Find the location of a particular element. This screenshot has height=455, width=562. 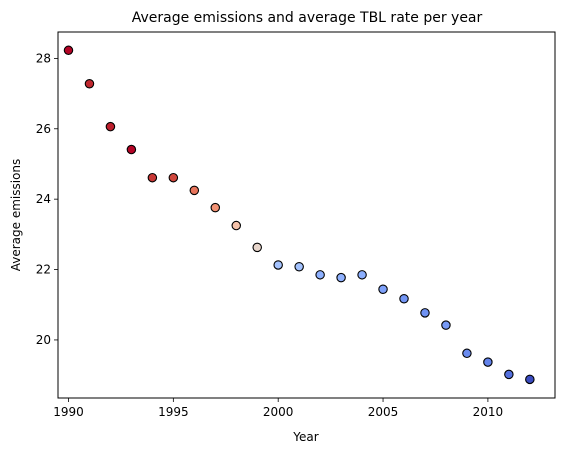

y-tick-label: 26 is located at coordinates (43, 129).